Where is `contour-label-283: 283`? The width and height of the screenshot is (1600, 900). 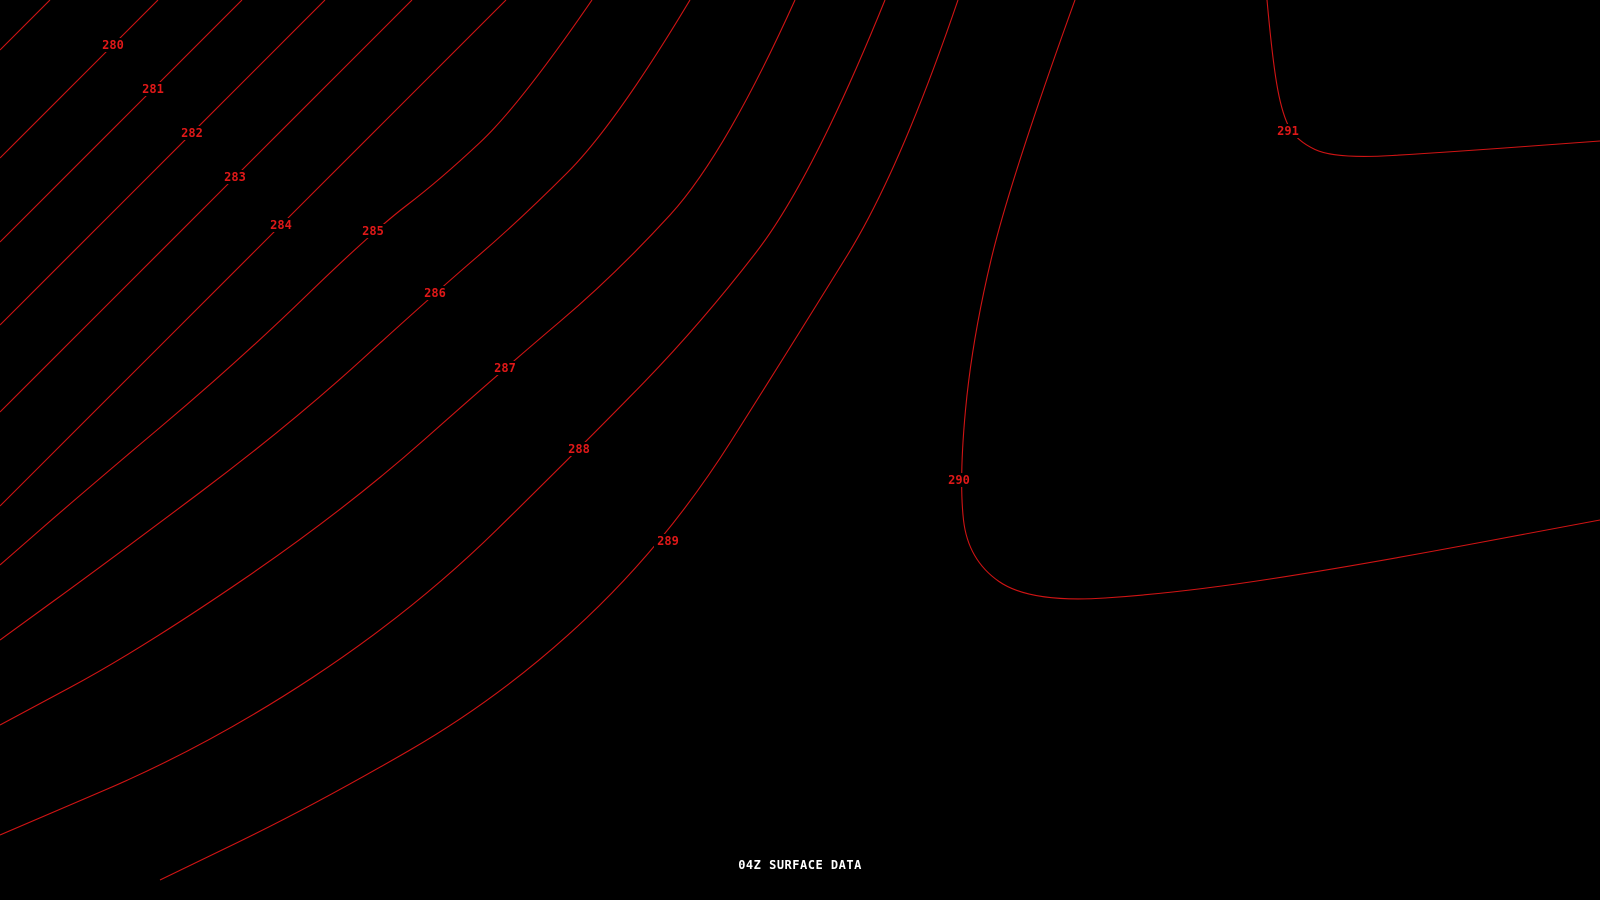
contour-label-283: 283 is located at coordinates (235, 177).